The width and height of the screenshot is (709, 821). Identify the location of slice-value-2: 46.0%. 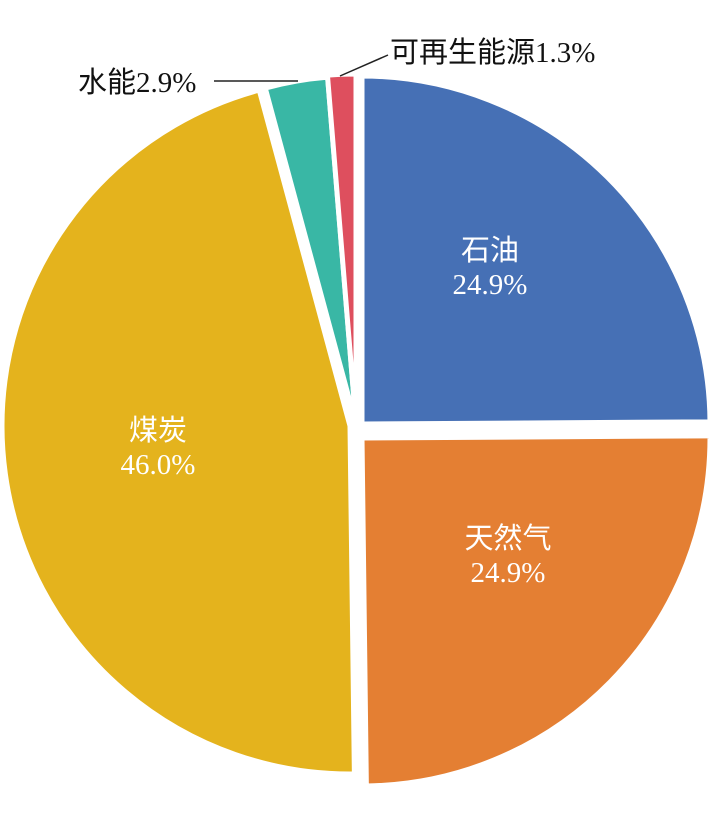
(158, 465).